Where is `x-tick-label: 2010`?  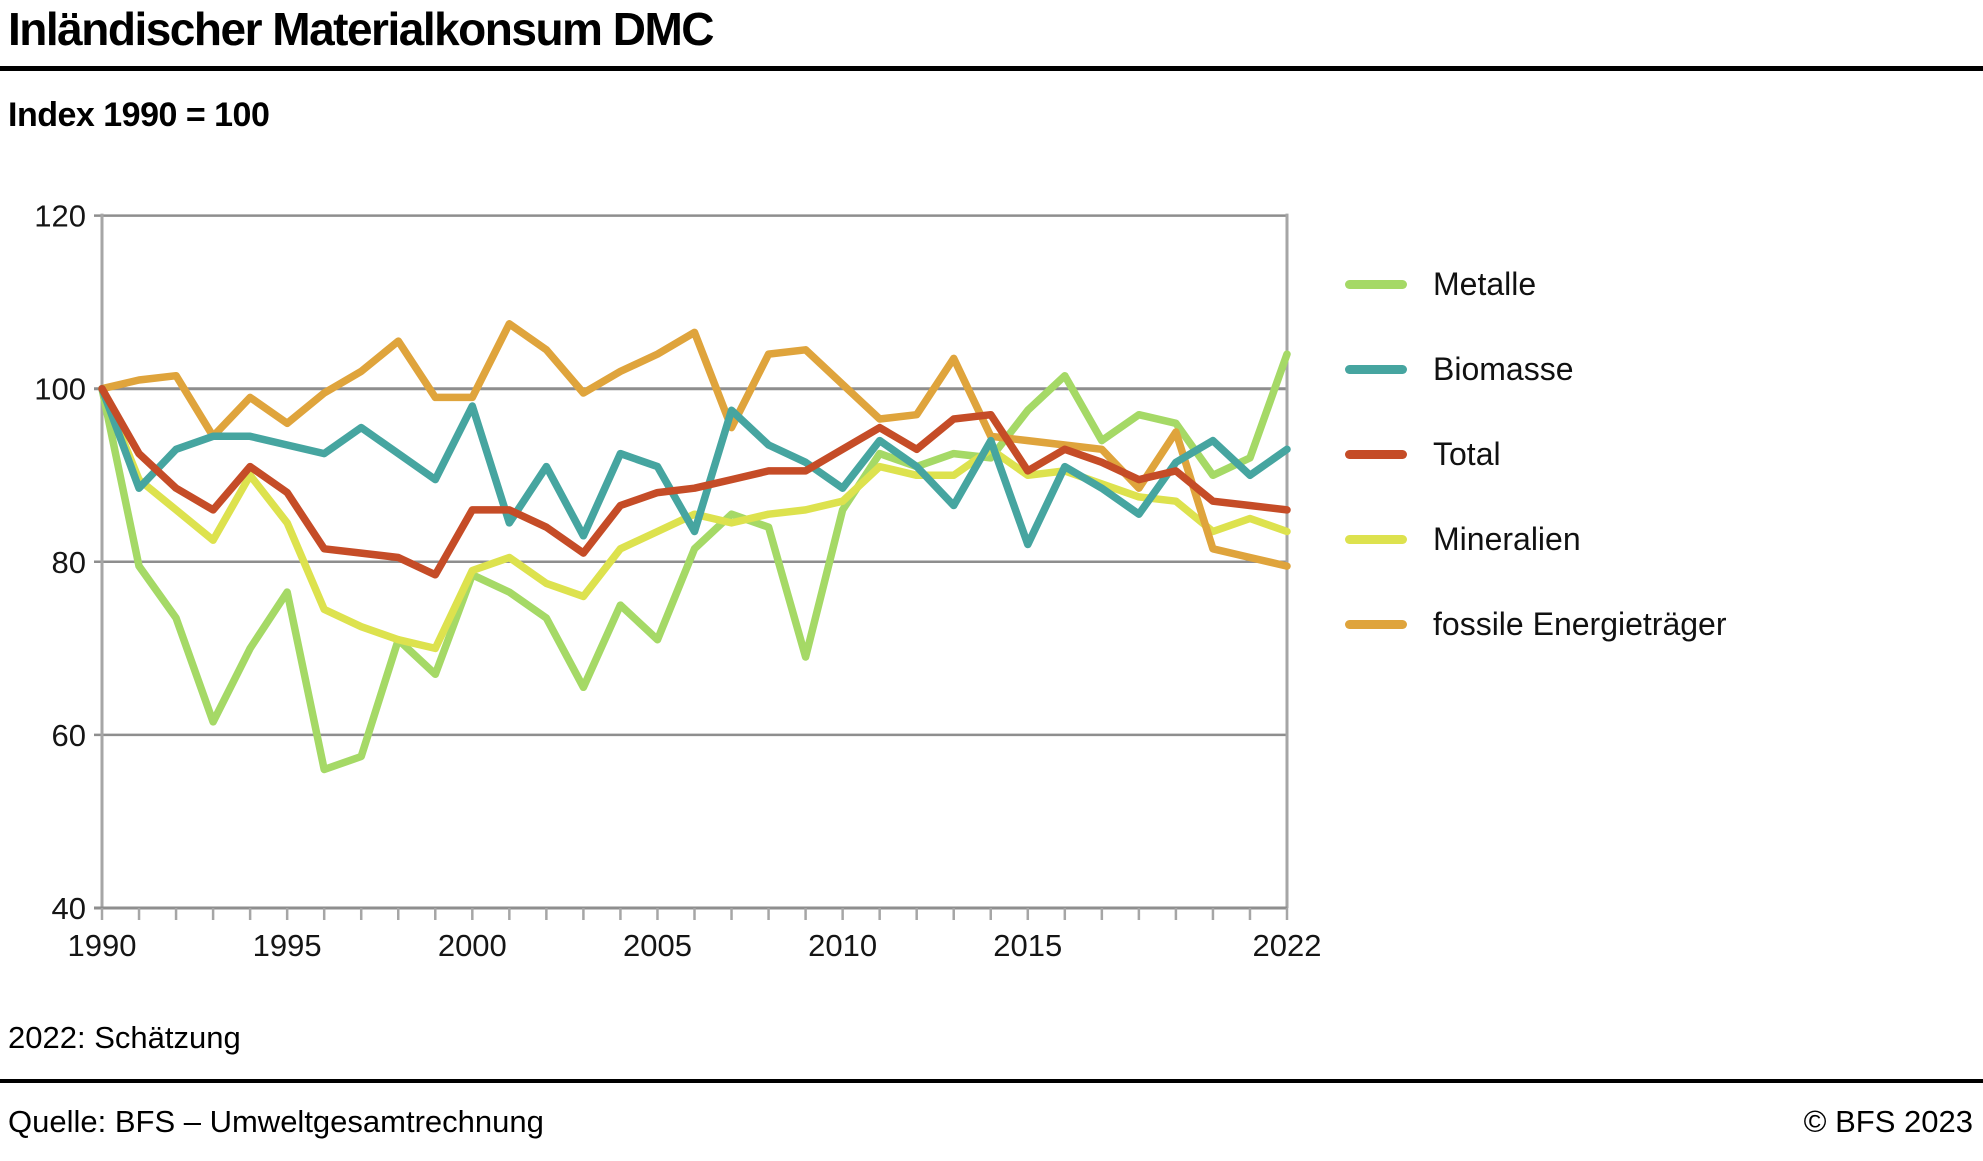
x-tick-label: 2010 is located at coordinates (842, 945).